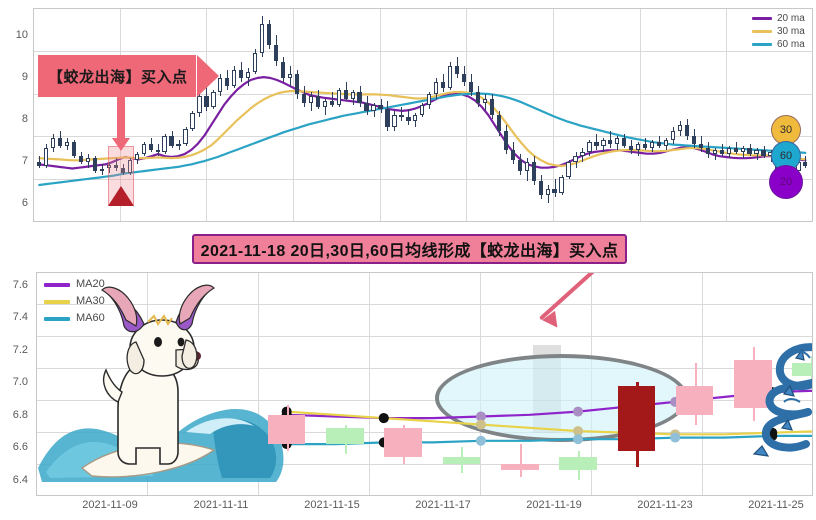  What do you see at coordinates (791, 44) in the screenshot?
I see `legend-label: 60 ma` at bounding box center [791, 44].